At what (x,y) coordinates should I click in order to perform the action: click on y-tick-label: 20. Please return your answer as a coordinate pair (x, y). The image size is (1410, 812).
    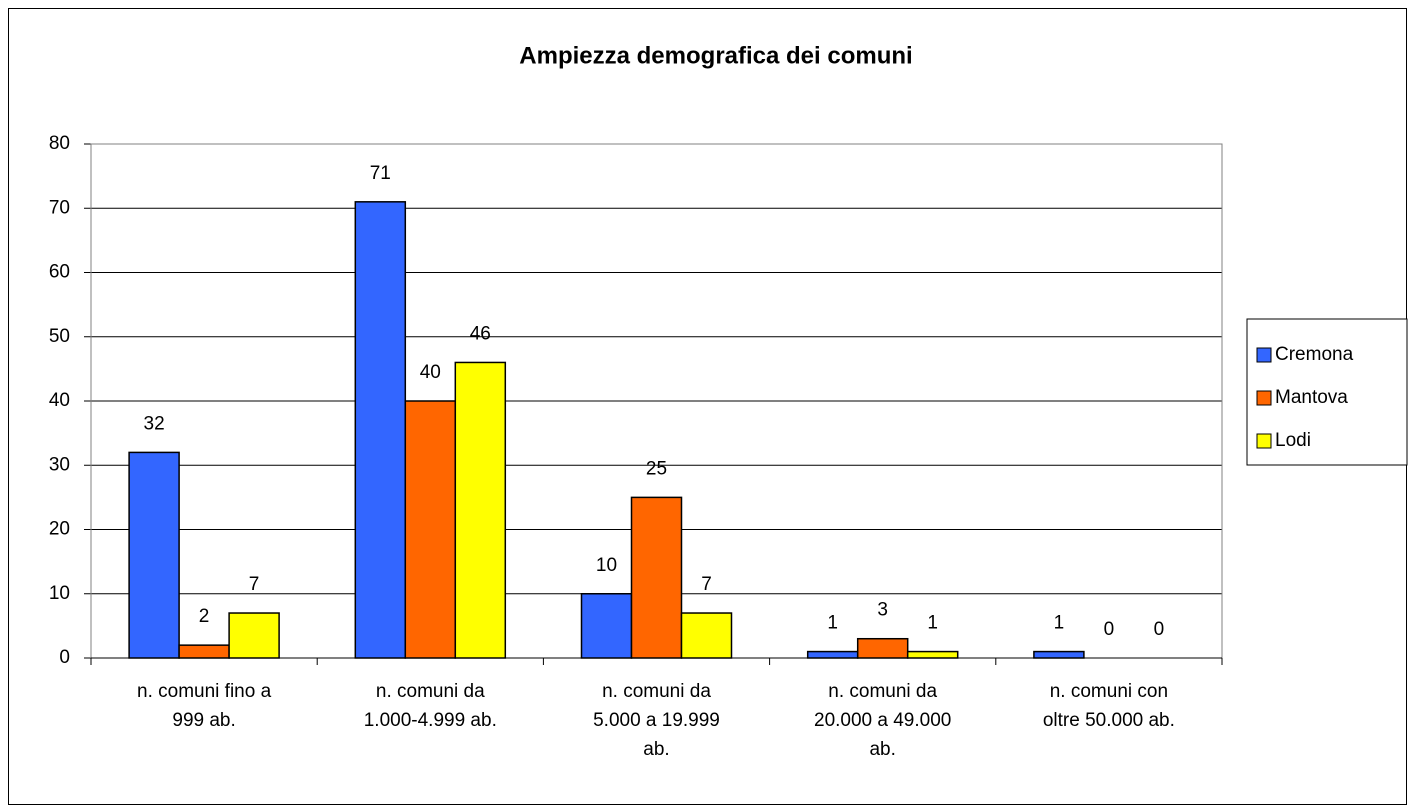
    Looking at the image, I should click on (59, 529).